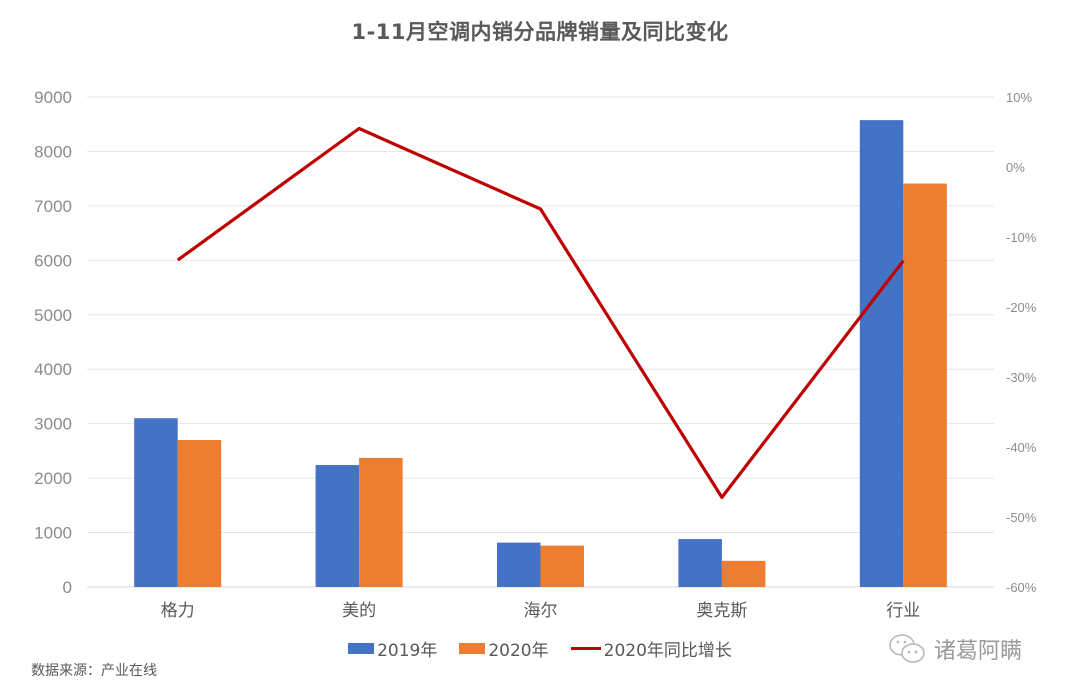 Image resolution: width=1080 pixels, height=699 pixels. I want to click on right-axis-tick: -20%, so click(1021, 307).